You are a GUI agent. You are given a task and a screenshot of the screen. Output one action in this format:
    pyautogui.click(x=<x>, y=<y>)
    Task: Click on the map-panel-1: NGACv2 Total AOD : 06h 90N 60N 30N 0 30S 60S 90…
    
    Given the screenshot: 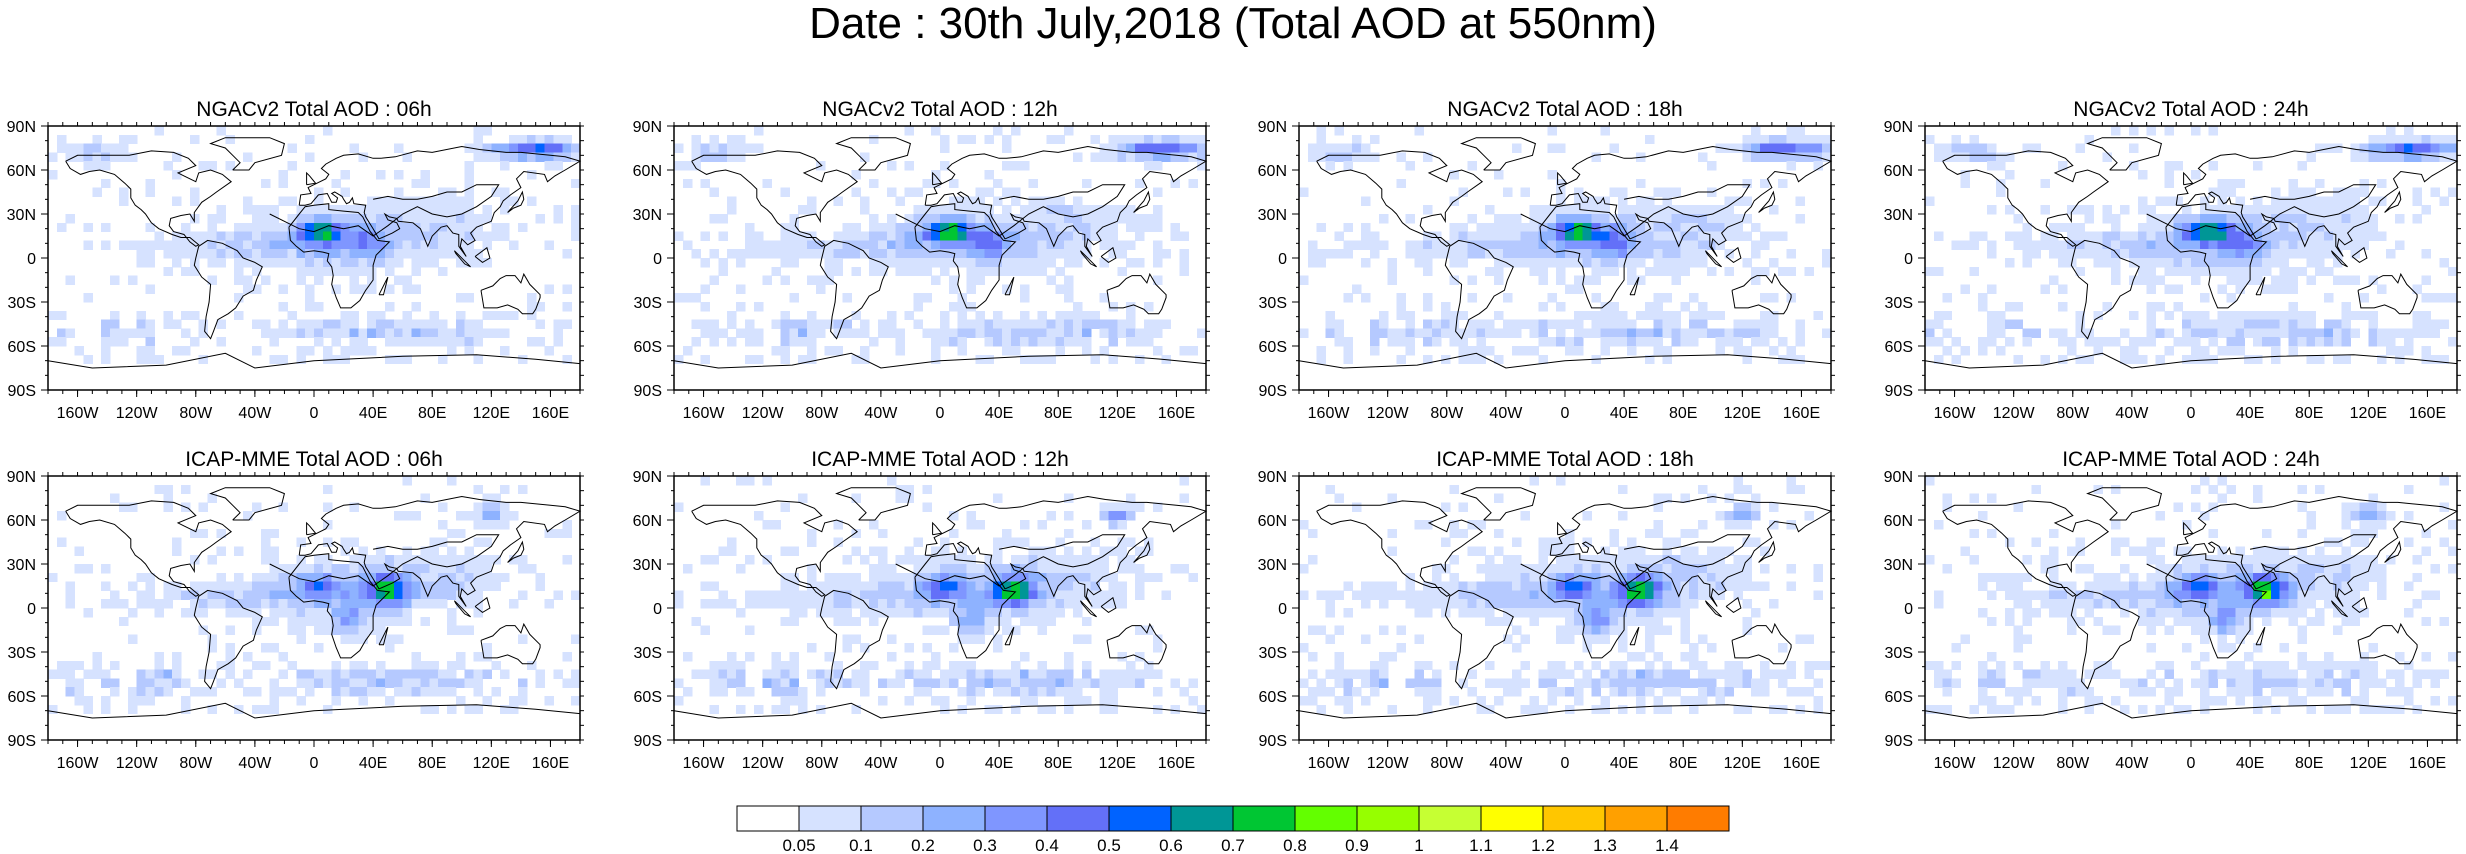 What is the action you would take?
    pyautogui.click(x=295, y=260)
    